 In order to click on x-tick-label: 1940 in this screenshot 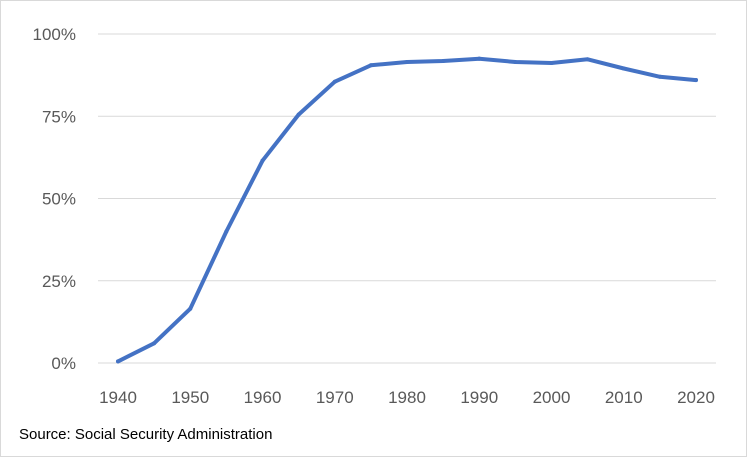, I will do `click(118, 397)`.